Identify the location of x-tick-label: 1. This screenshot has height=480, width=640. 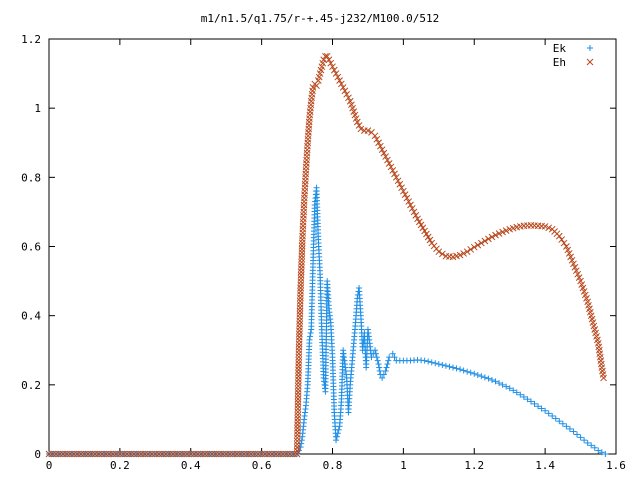
(403, 465).